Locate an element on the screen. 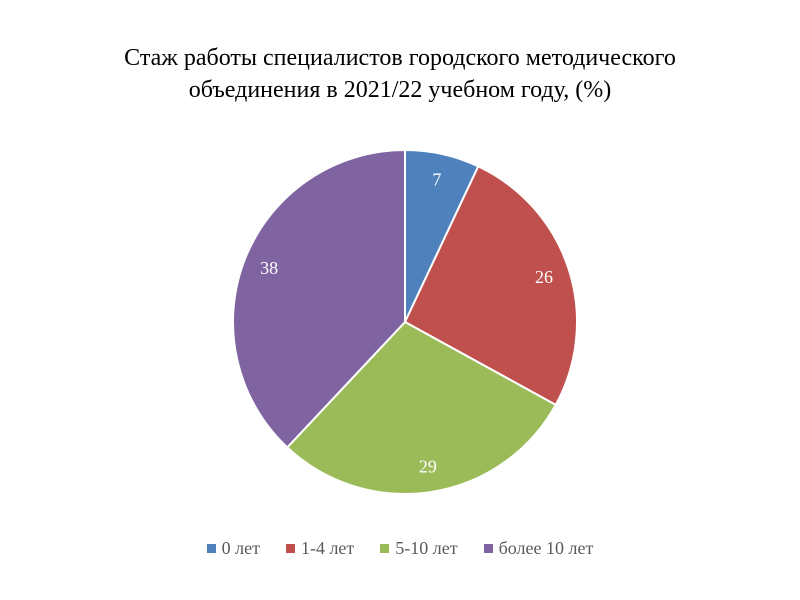 The image size is (800, 600). chart-title-line-2: объединения в 2021/22 учебном году, (%) is located at coordinates (400, 90).